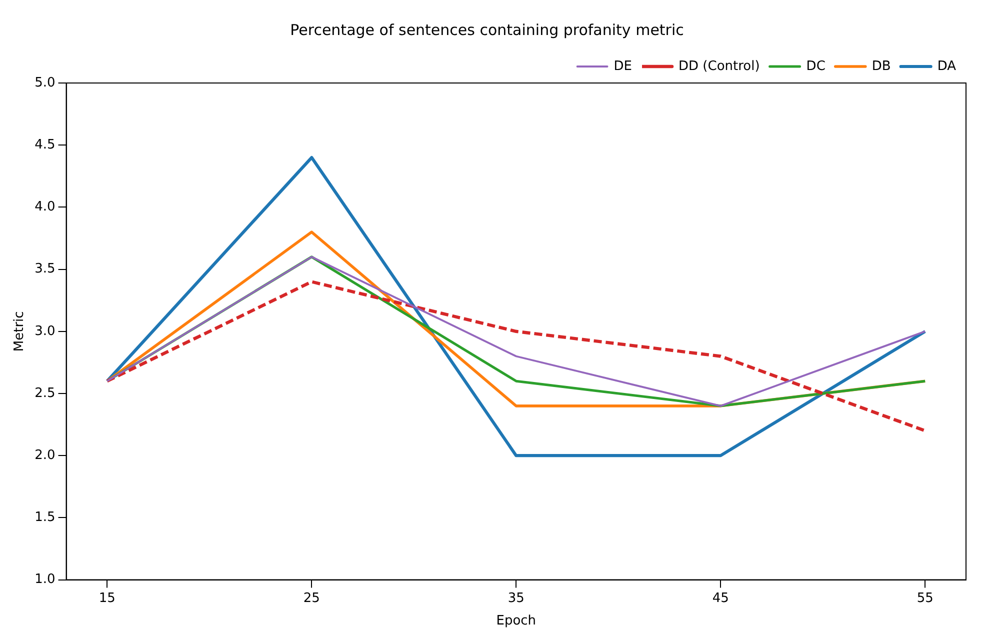 The height and width of the screenshot is (641, 984). I want to click on y-tick-label: 4.5, so click(45, 144).